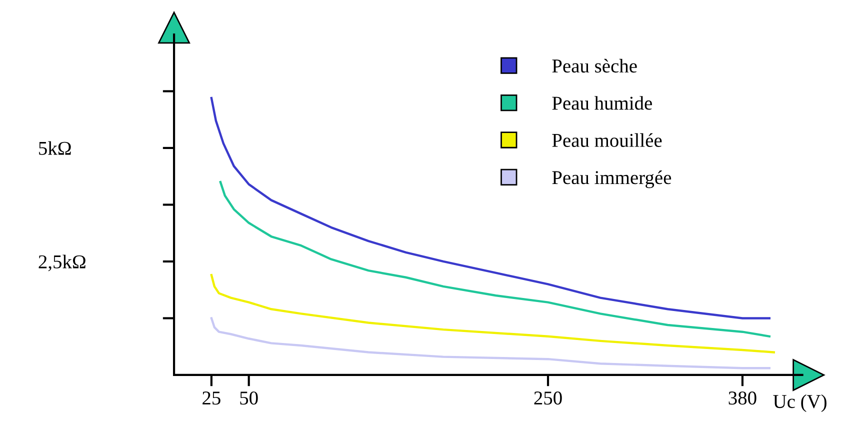  I want to click on x-tick-label: 250, so click(548, 398).